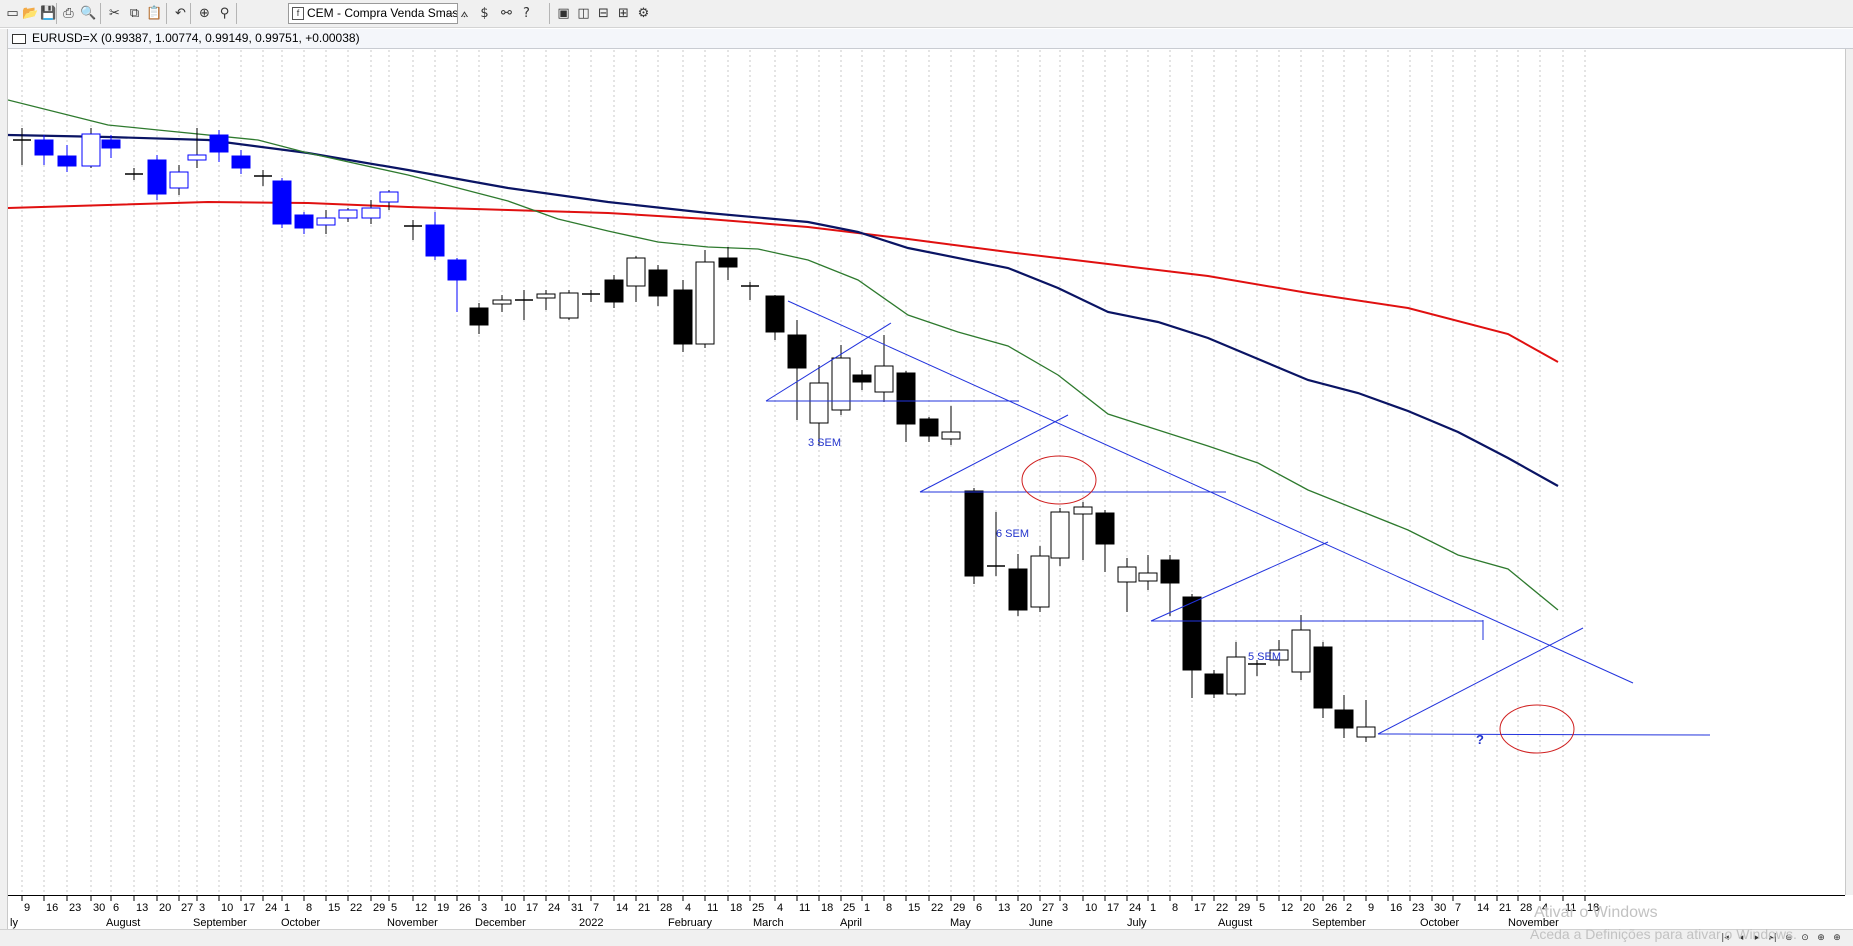 This screenshot has width=1853, height=946. Describe the element at coordinates (1741, 938) in the screenshot. I see `scroll-prev-icon: ◂` at that location.